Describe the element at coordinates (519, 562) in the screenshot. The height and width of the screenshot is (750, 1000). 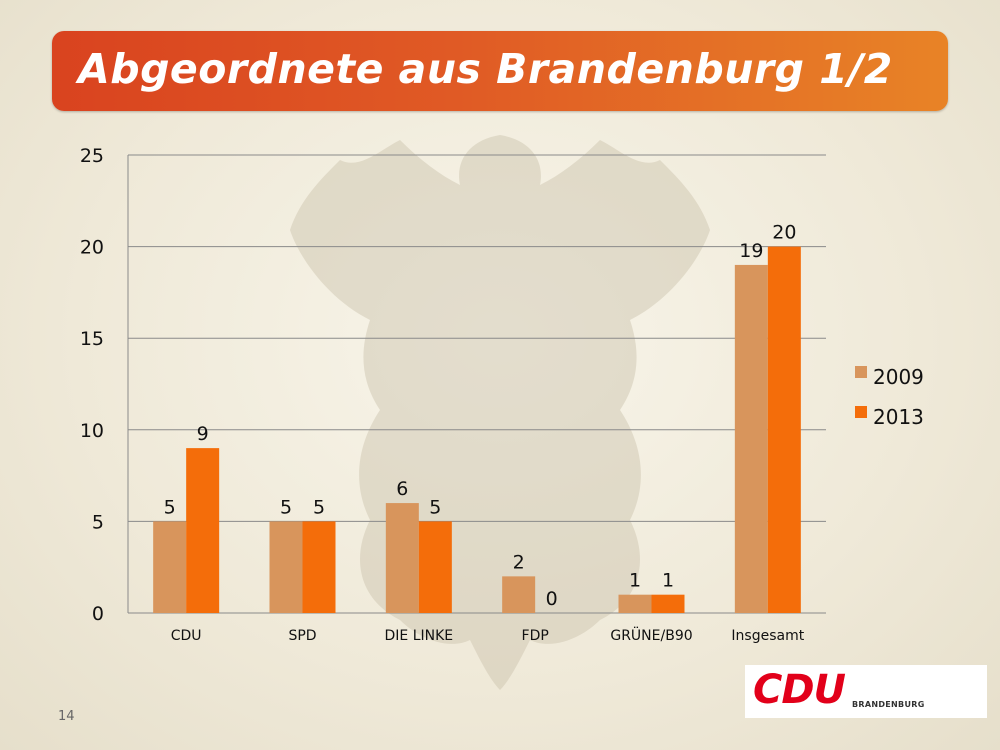
I see `data-label: 2` at that location.